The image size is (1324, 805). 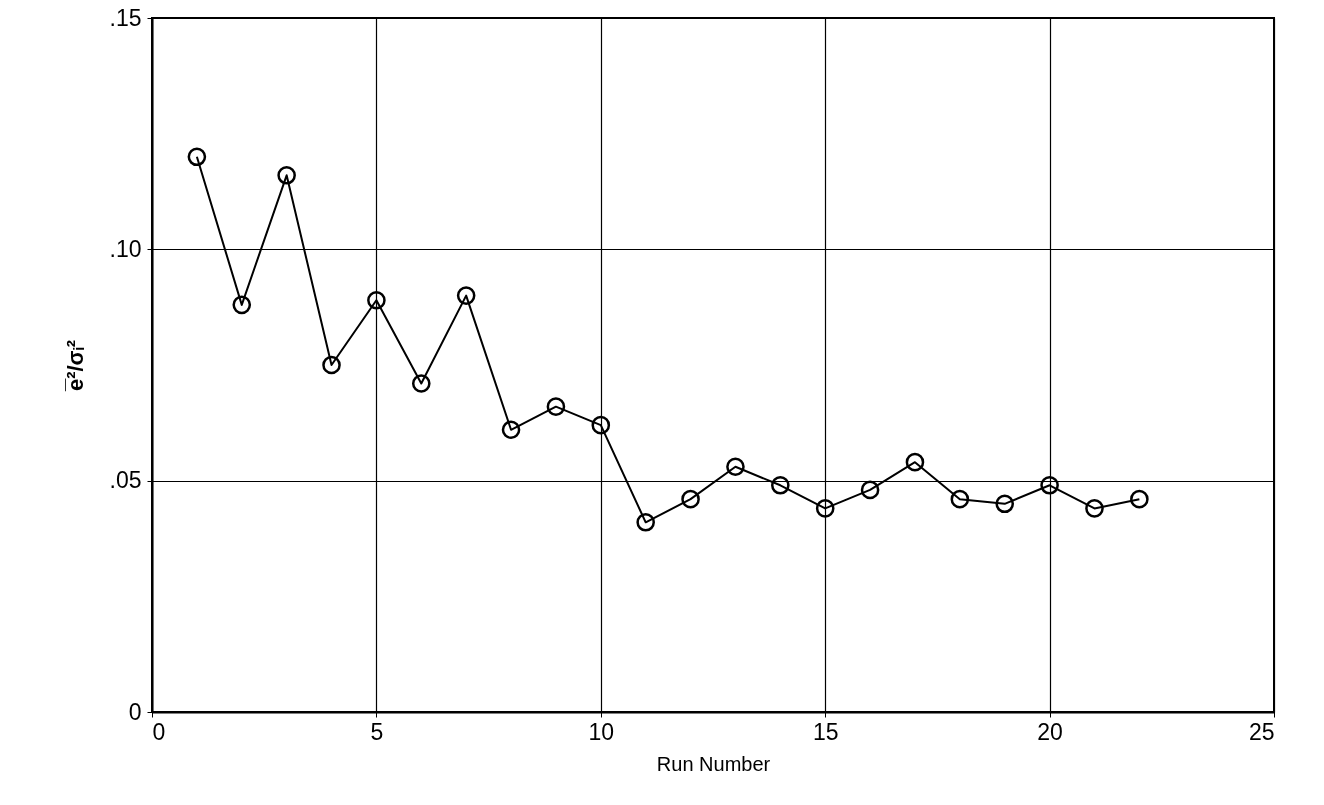 I want to click on x-tick-label: 25, so click(x=1261, y=731).